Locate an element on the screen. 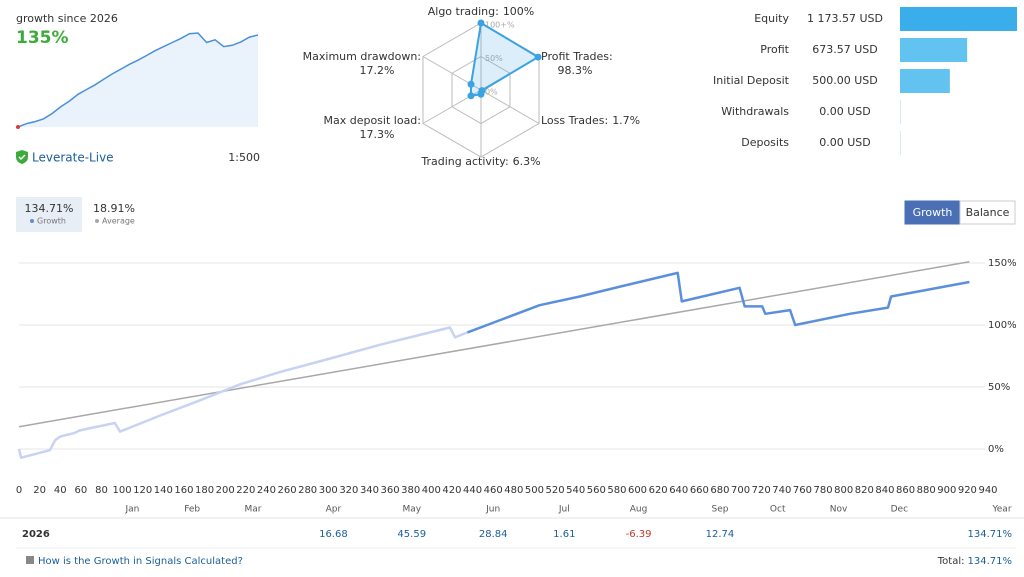 Image resolution: width=1024 pixels, height=577 pixels. radar-axis is located at coordinates (510, 106).